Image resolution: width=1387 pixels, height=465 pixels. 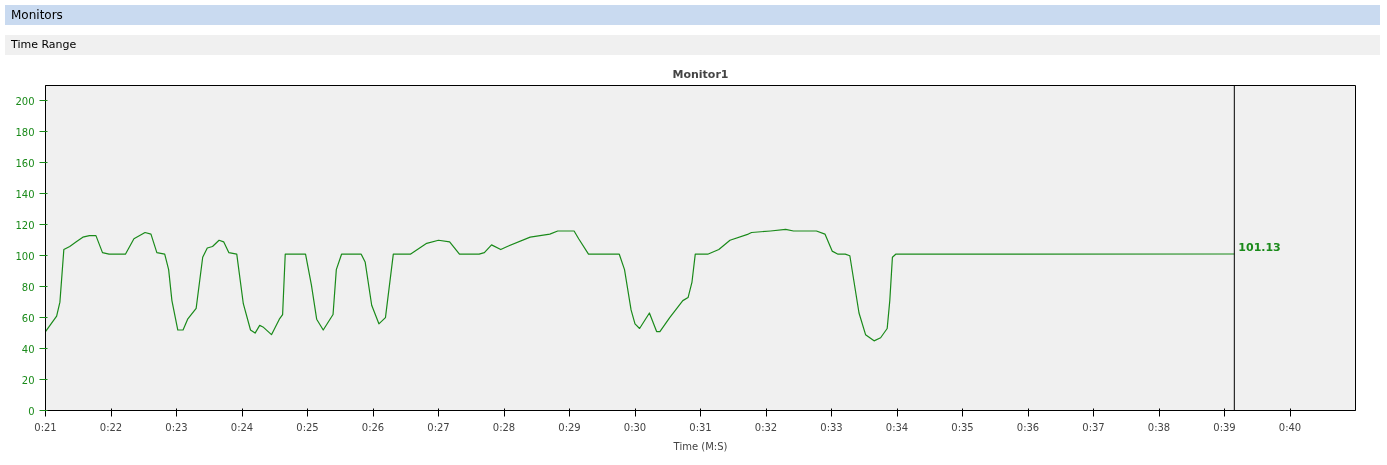 What do you see at coordinates (438, 427) in the screenshot?
I see `x-tick-label: 0:27` at bounding box center [438, 427].